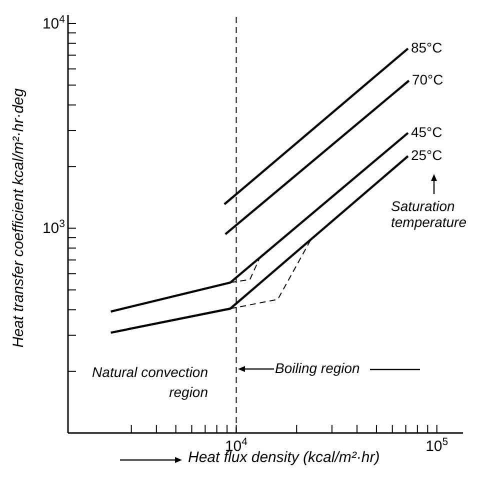 The width and height of the screenshot is (480, 486). I want to click on series-label: 70°C, so click(428, 80).